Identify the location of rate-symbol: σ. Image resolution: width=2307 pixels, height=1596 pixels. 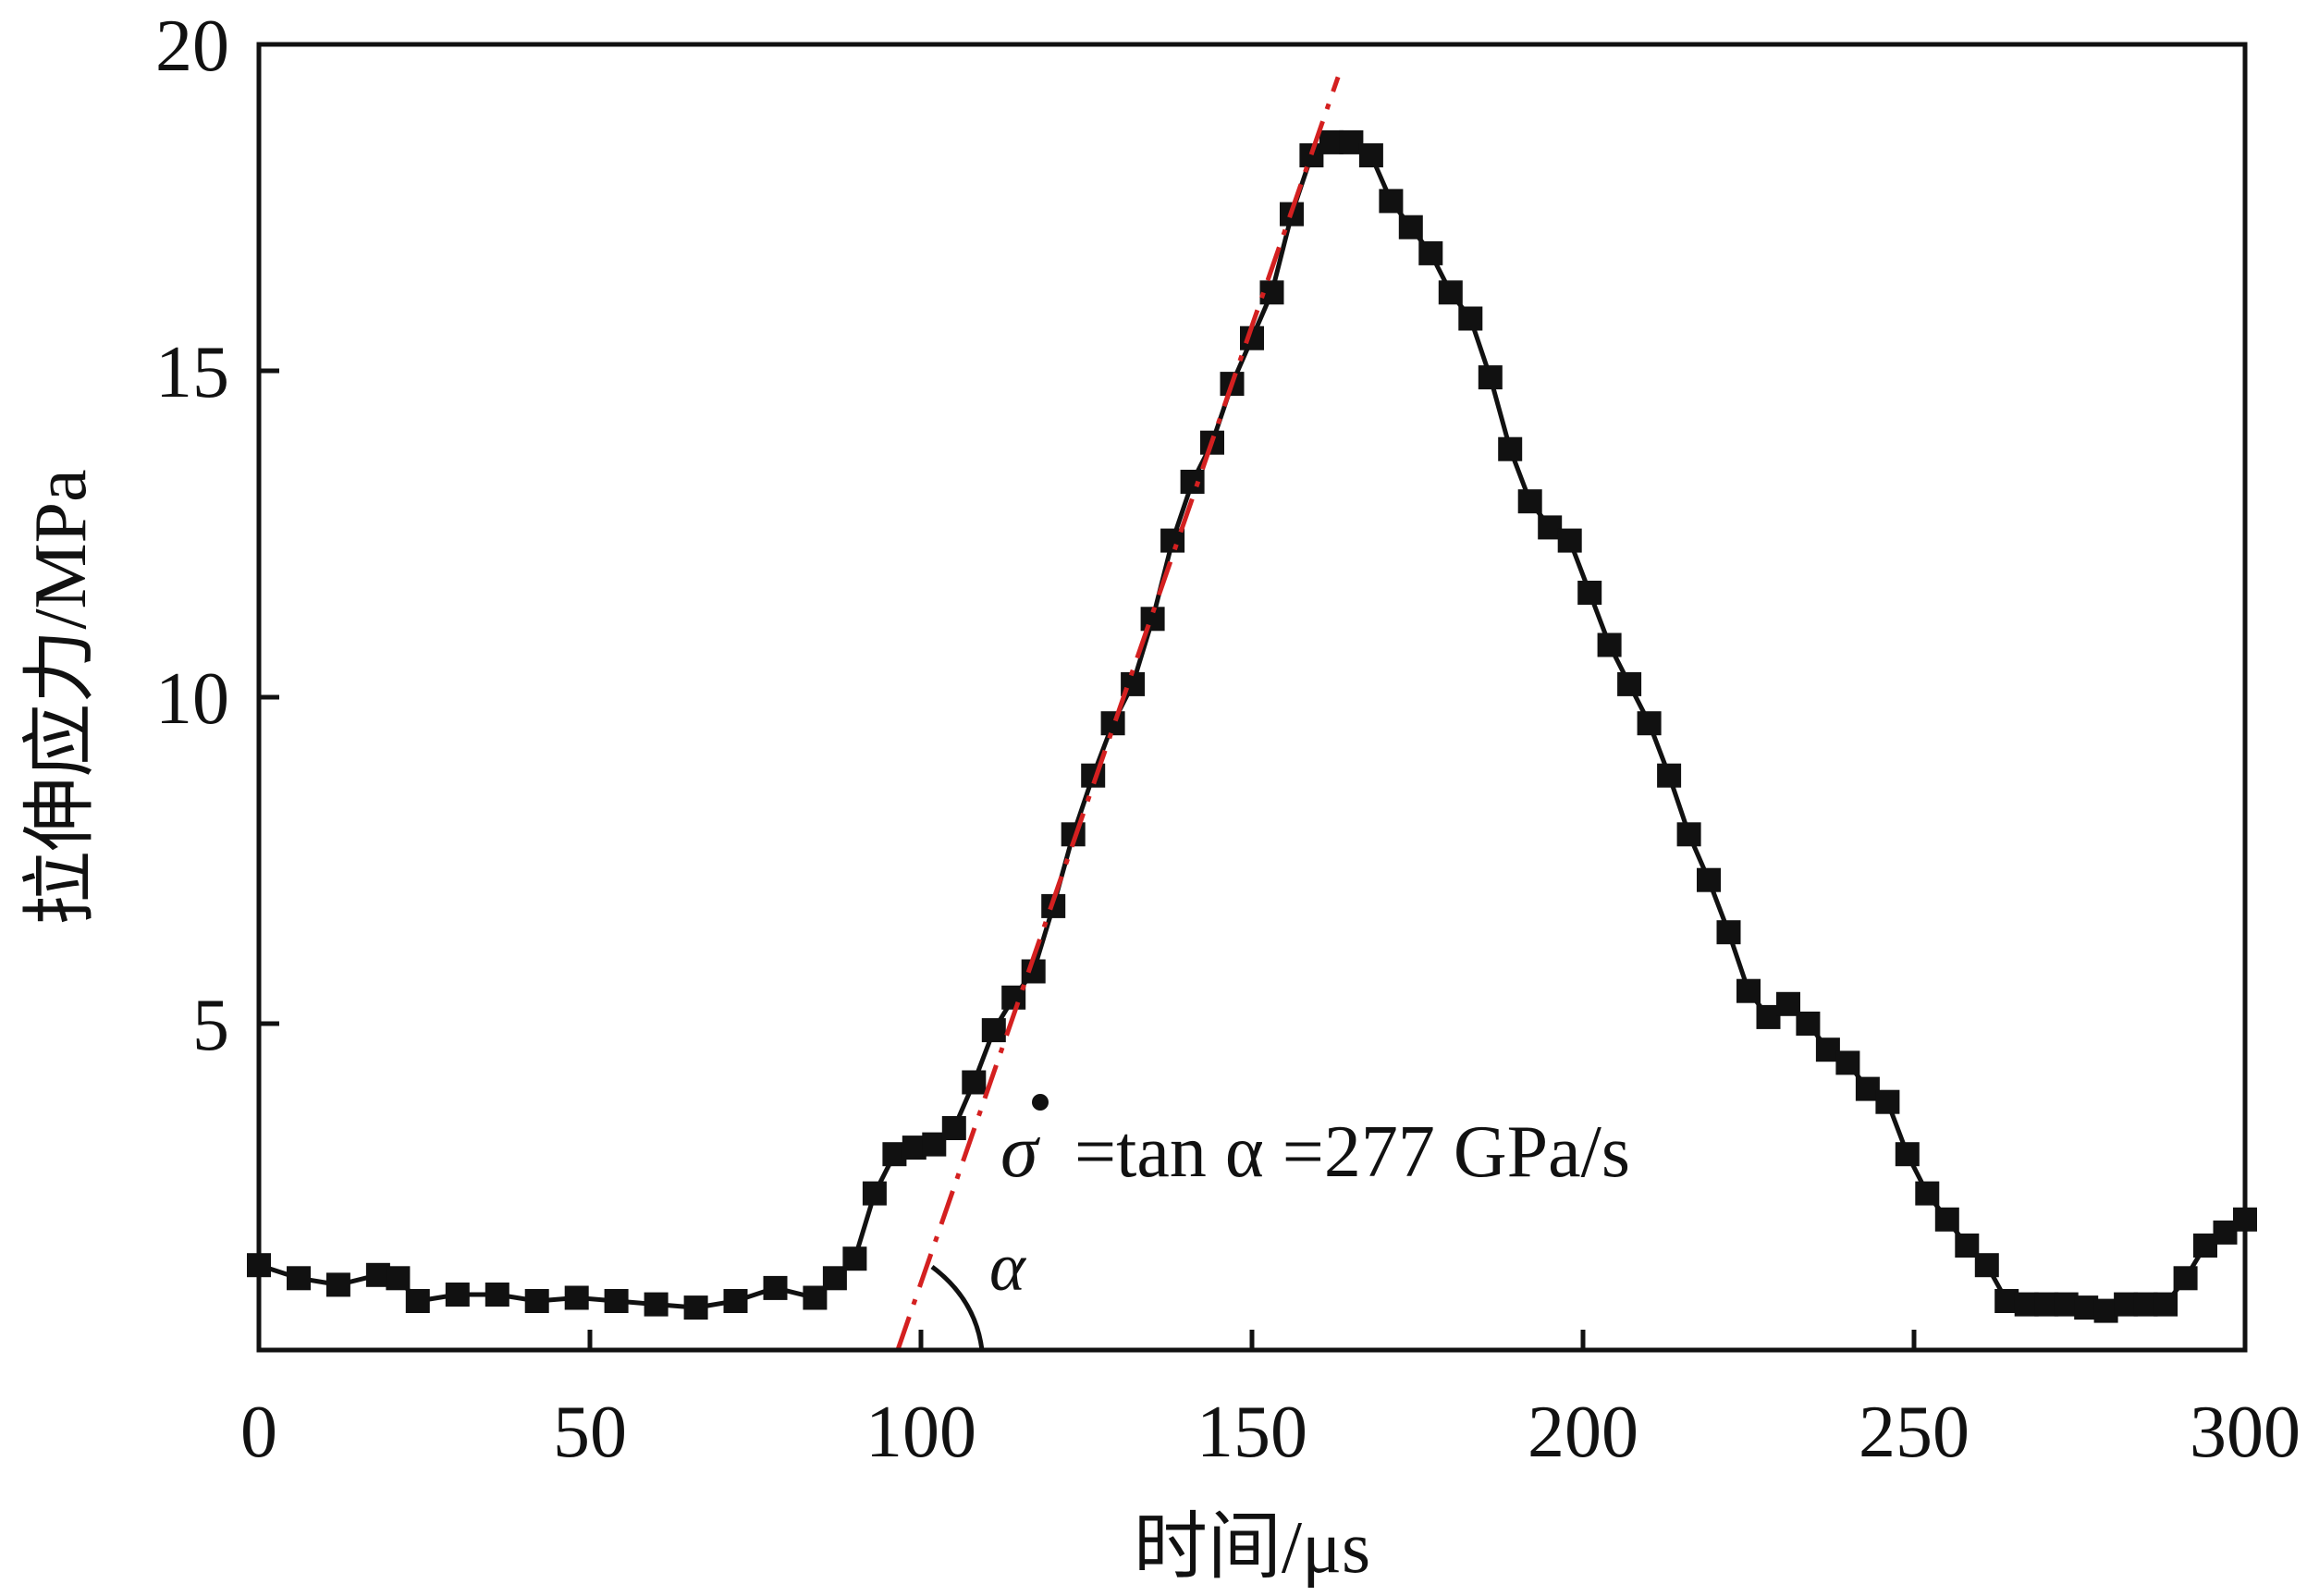
(1020, 1151).